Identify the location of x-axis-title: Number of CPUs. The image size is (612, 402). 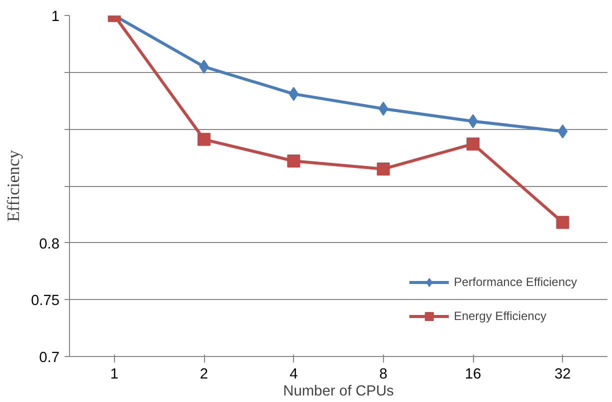
(338, 392).